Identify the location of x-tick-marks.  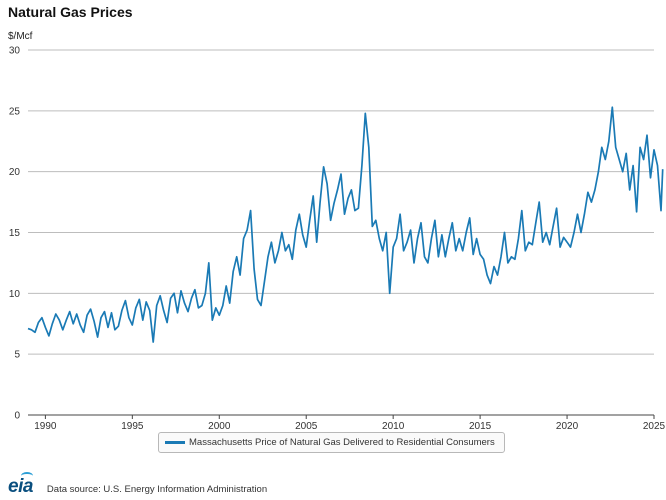
(349, 417).